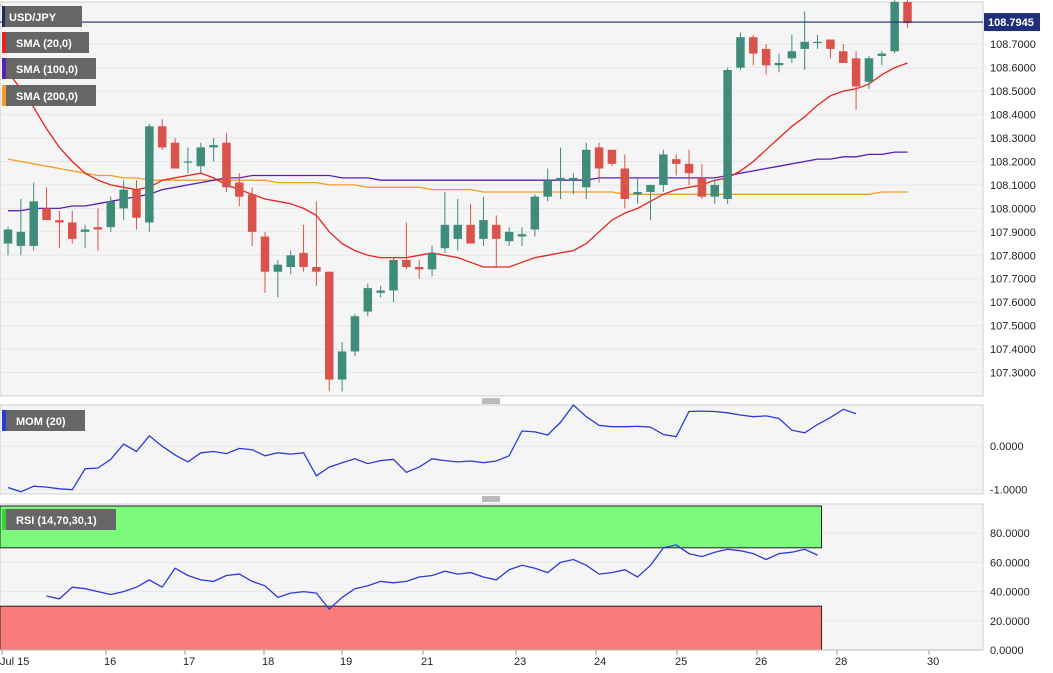 The height and width of the screenshot is (673, 1053). I want to click on rsi-line-group, so click(432, 577).